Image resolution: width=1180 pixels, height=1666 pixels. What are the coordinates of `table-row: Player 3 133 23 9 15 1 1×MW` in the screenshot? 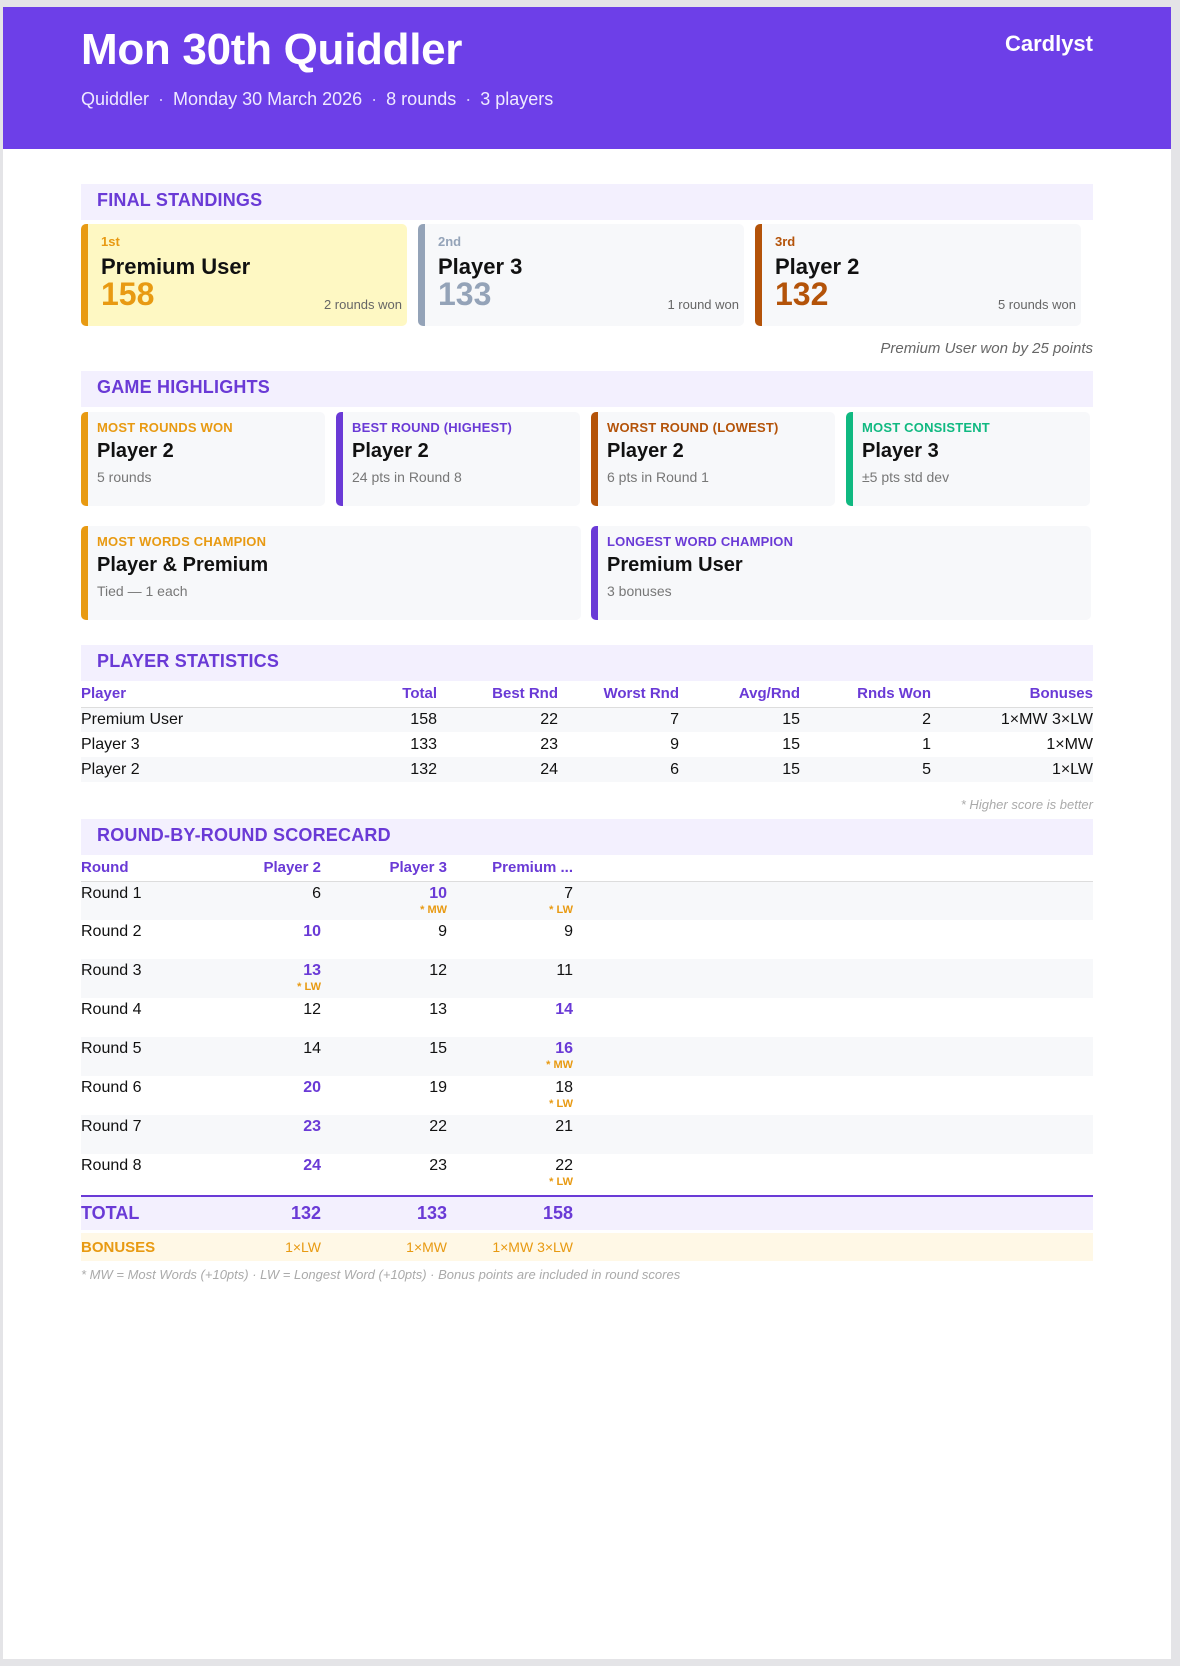 It's located at (587, 744).